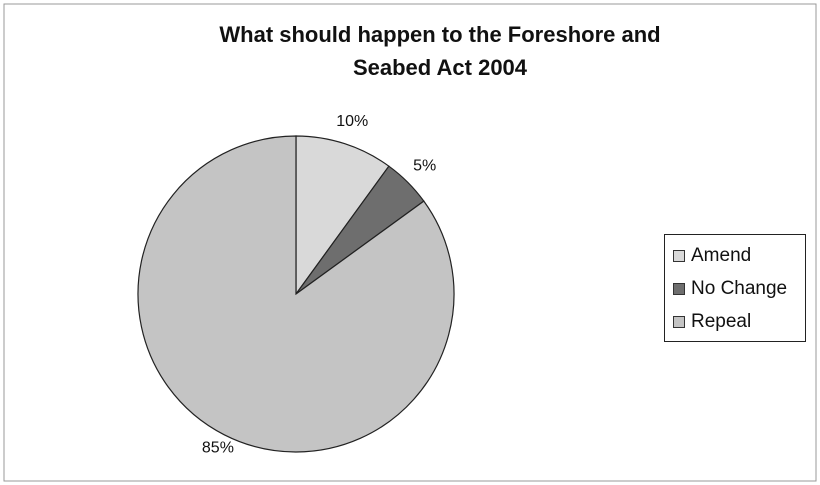 Image resolution: width=820 pixels, height=485 pixels. I want to click on chart-title-line-1: What should happen to the Foreshore and, so click(440, 34).